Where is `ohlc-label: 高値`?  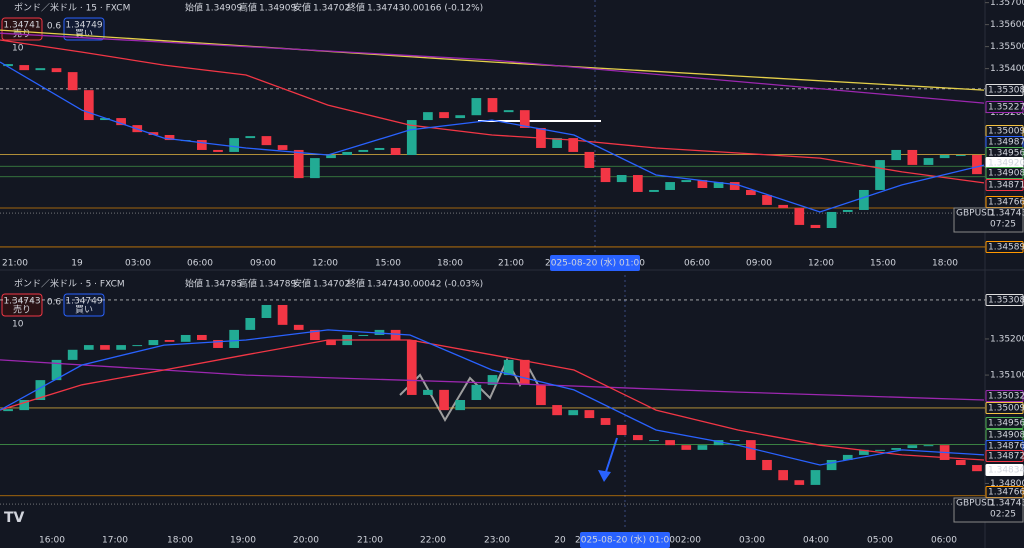 ohlc-label: 高値 is located at coordinates (248, 8).